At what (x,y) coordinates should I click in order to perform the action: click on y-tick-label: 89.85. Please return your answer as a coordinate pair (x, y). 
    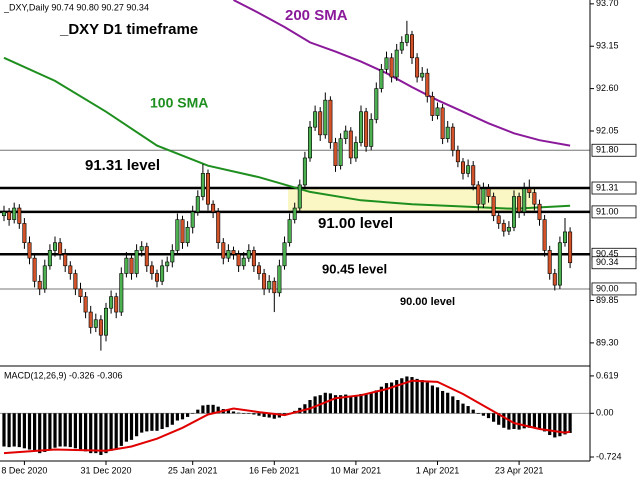
    Looking at the image, I should click on (607, 300).